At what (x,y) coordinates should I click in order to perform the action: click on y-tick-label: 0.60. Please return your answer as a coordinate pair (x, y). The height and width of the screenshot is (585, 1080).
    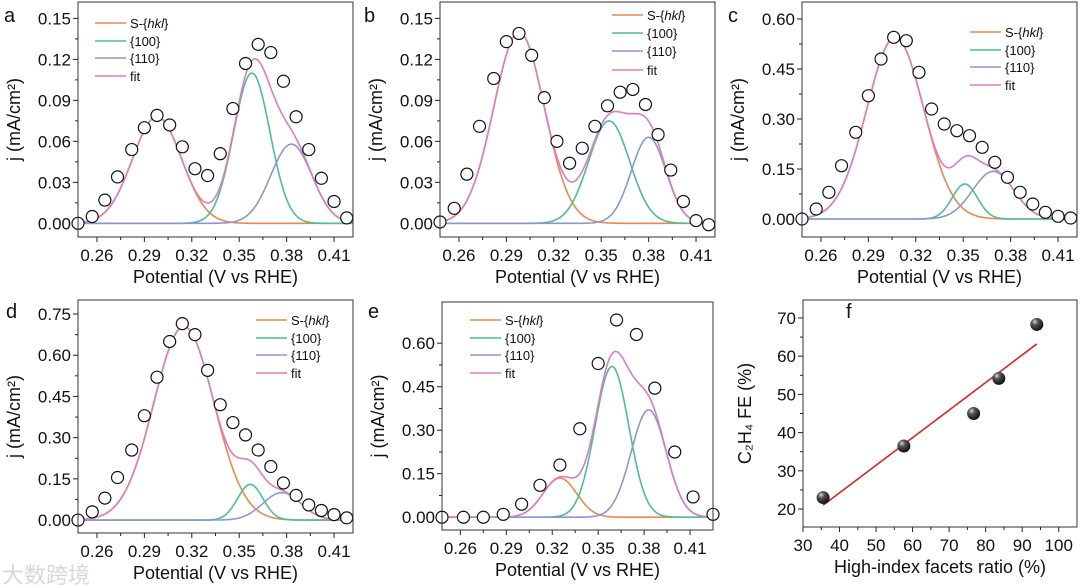
    Looking at the image, I should click on (54, 355).